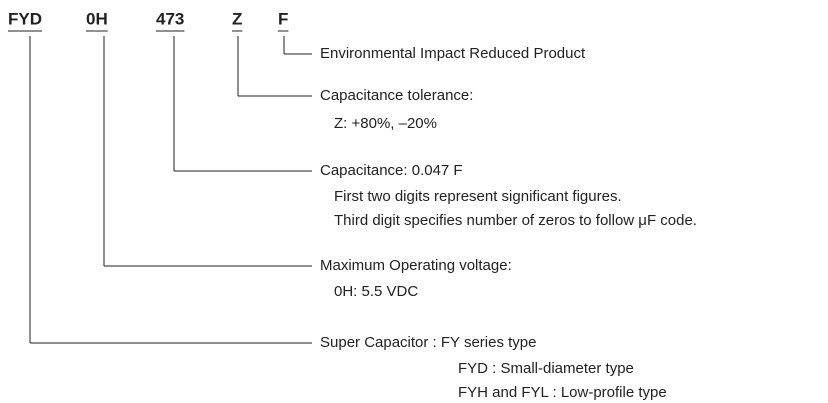 Image resolution: width=828 pixels, height=403 pixels. I want to click on code: Z, so click(237, 18).